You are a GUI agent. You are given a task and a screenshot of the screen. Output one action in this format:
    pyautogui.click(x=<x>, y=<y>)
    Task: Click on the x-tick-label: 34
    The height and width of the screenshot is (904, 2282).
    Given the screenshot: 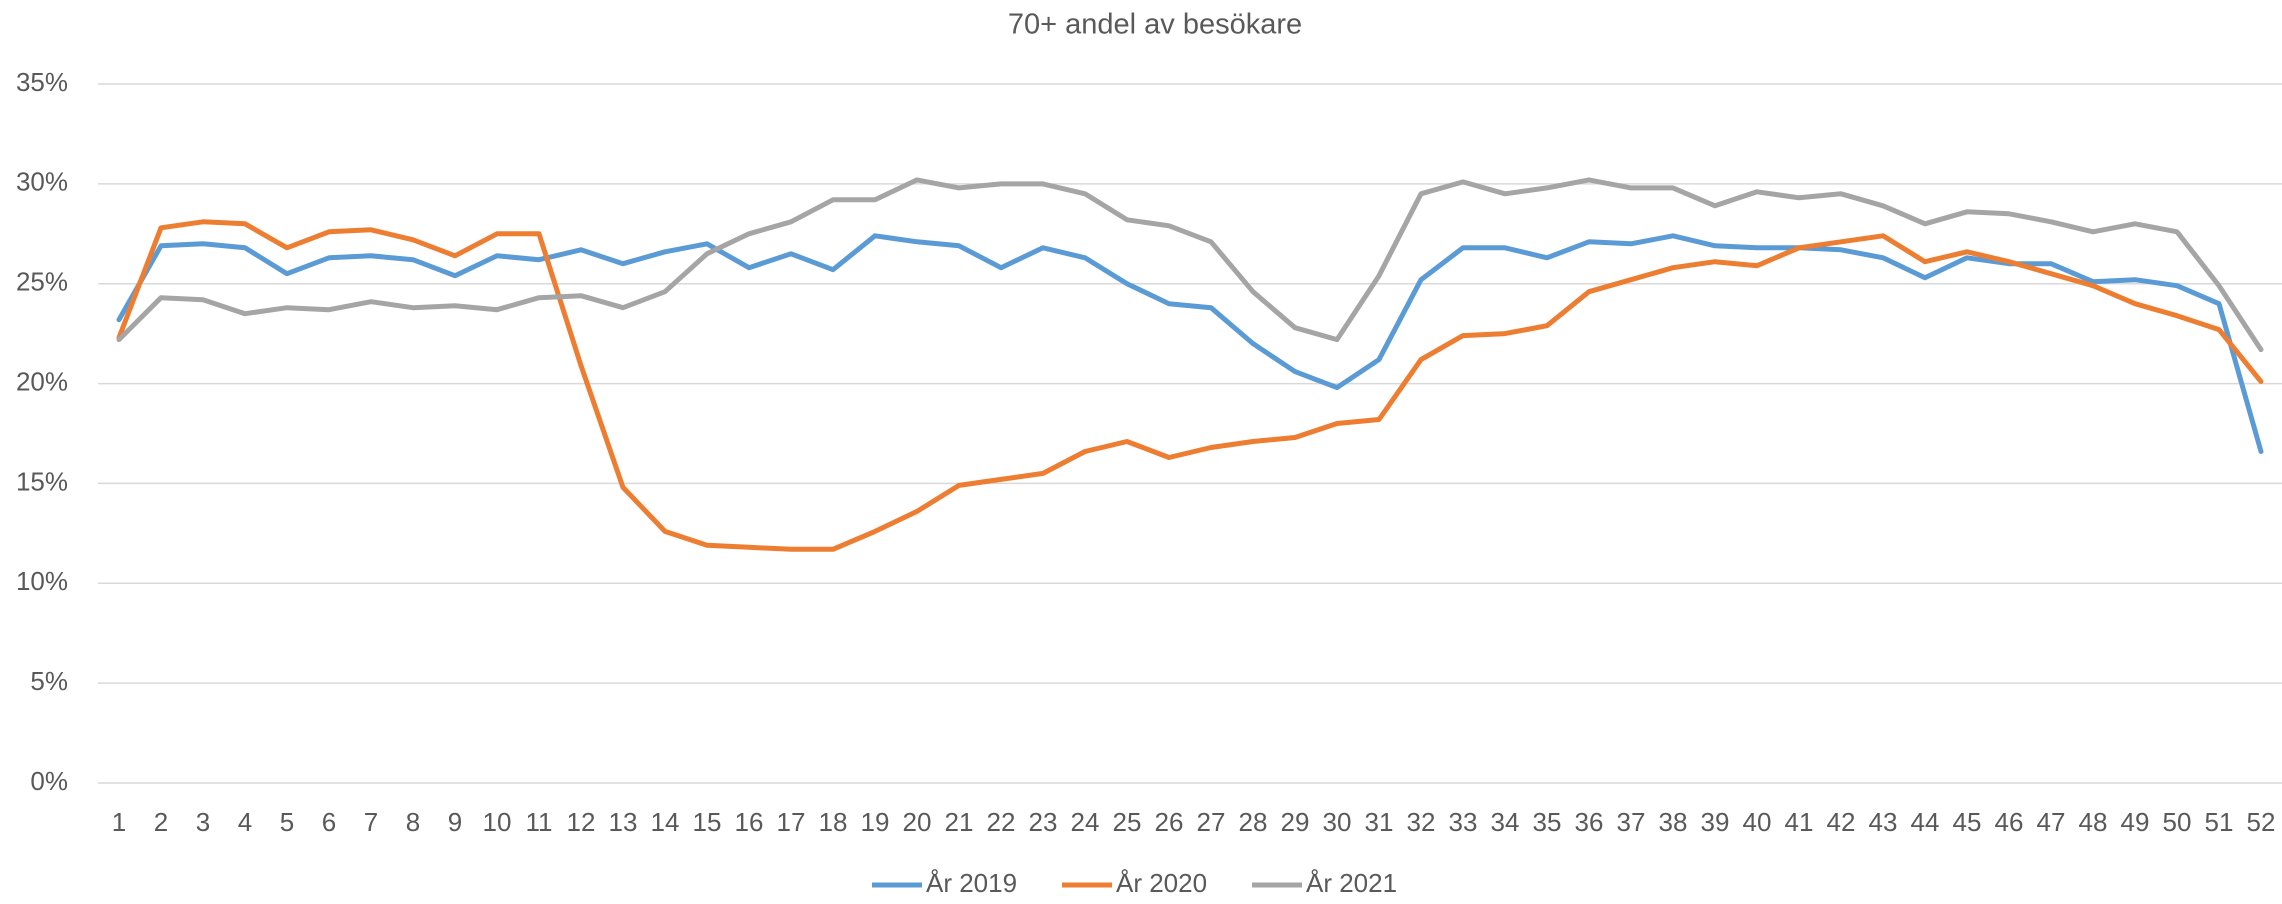 What is the action you would take?
    pyautogui.click(x=1505, y=822)
    